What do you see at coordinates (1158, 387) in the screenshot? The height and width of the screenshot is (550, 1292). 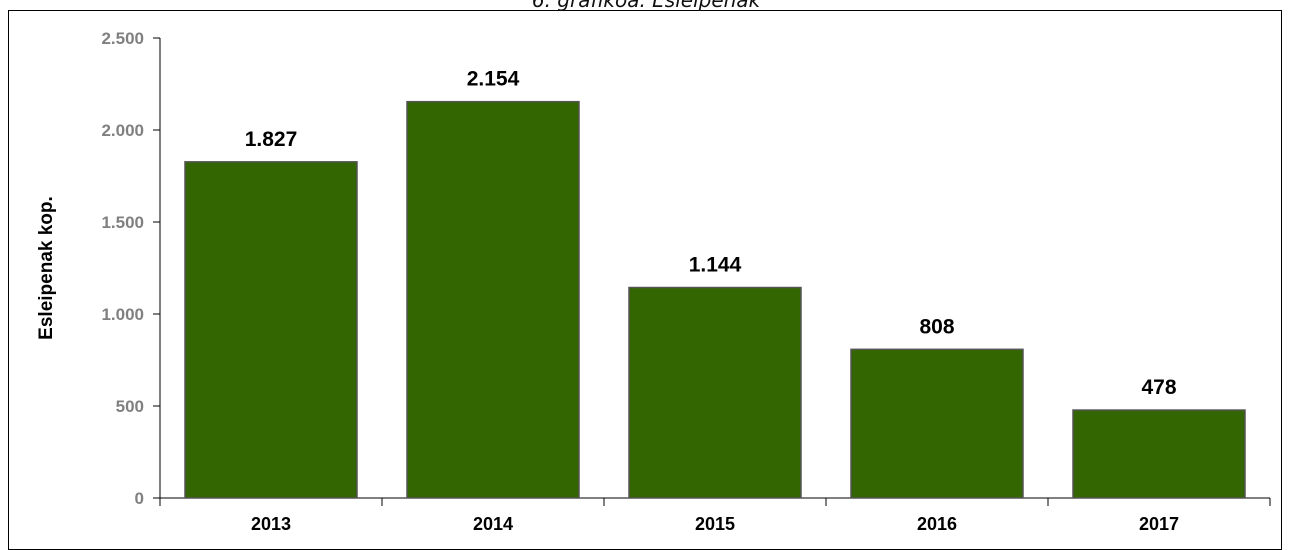 I see `data-label: 478` at bounding box center [1158, 387].